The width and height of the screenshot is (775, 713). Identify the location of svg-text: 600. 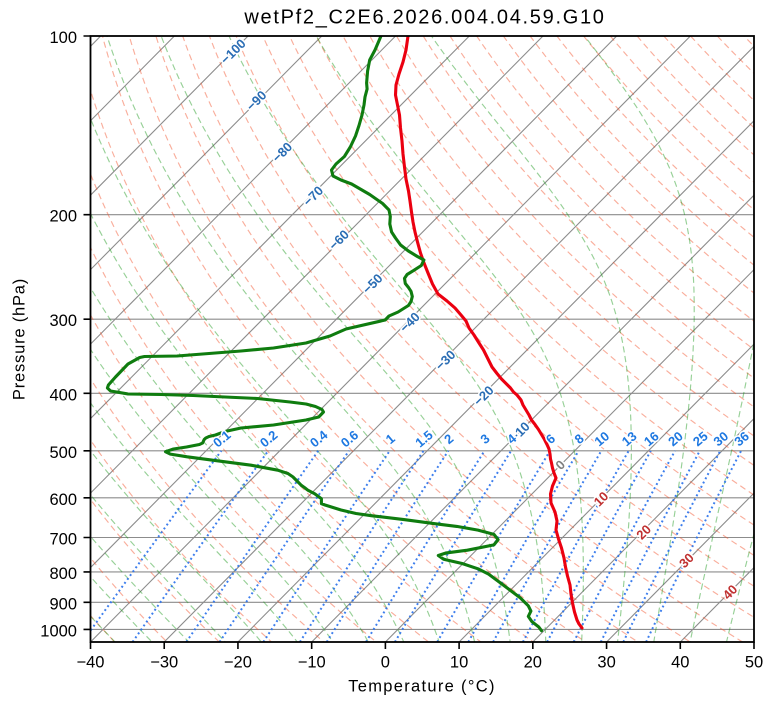
(63, 500).